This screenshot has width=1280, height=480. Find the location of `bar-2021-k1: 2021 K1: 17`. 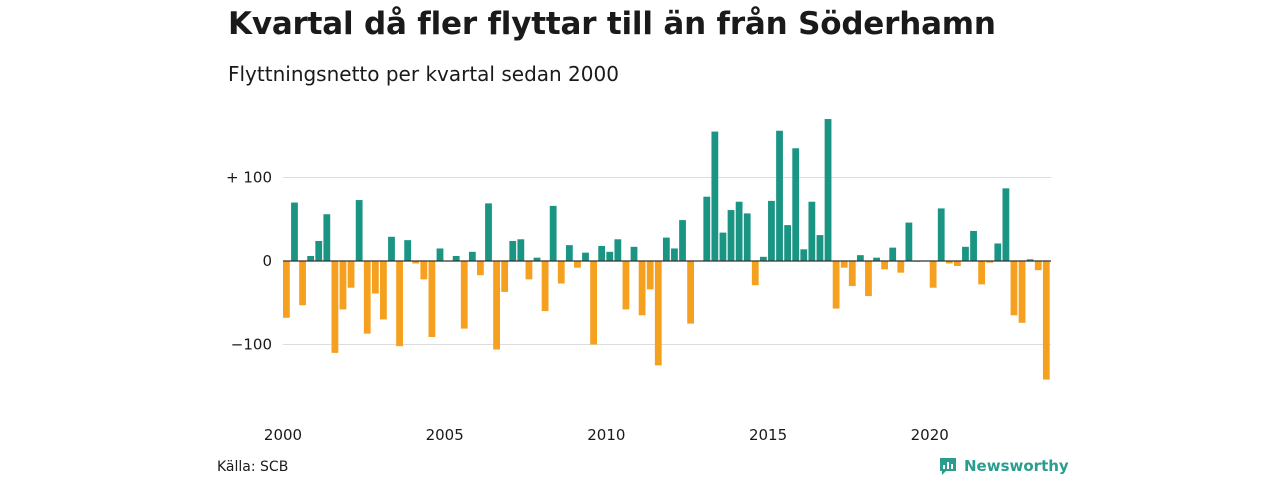

bar-2021-k1: 2021 K1: 17 is located at coordinates (965, 254).